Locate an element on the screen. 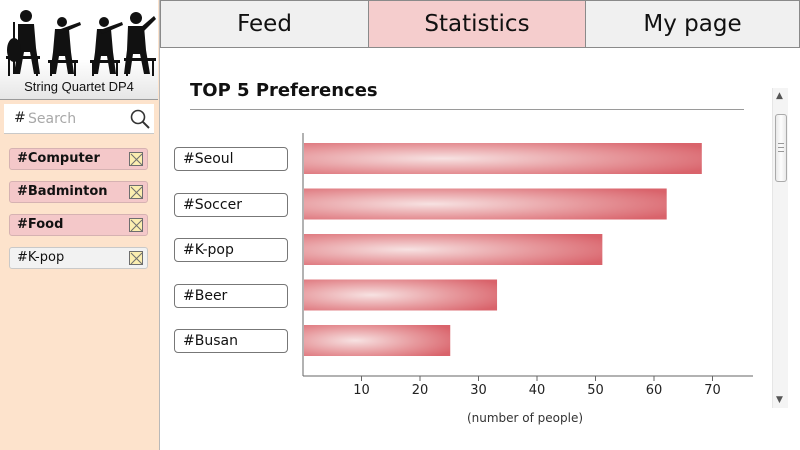 The image size is (800, 450). x-tick-label: 40 is located at coordinates (537, 390).